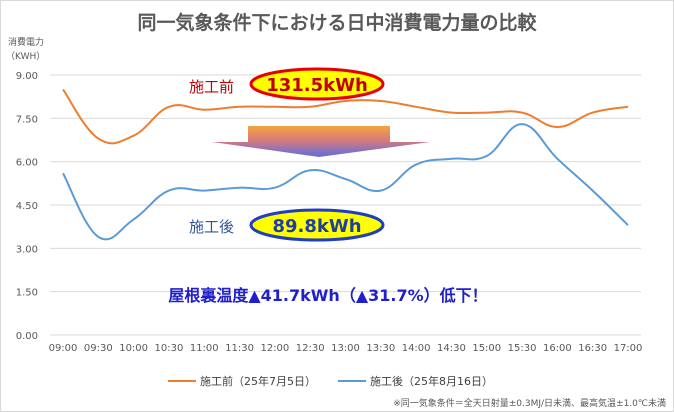 This screenshot has height=412, width=674. Describe the element at coordinates (628, 348) in the screenshot. I see `x-tick-label: 17:00` at that location.